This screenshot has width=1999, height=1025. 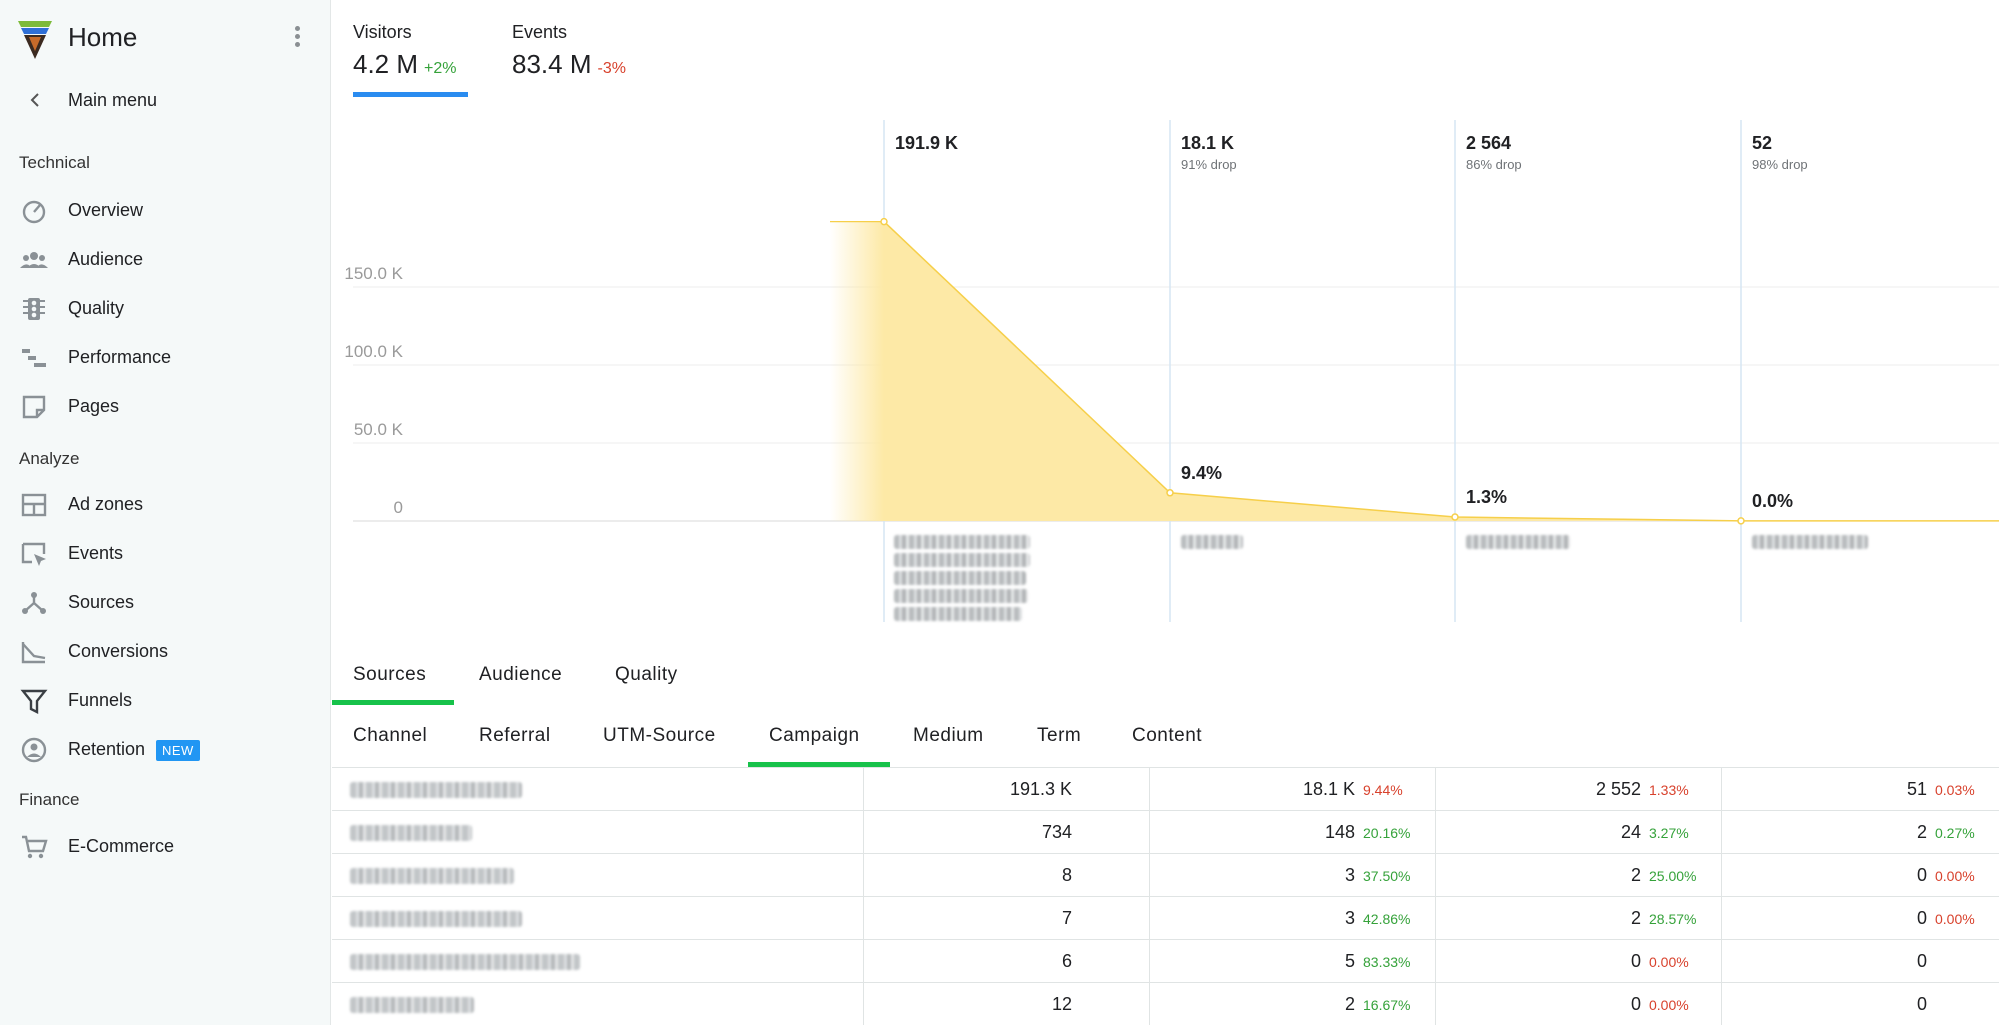 I want to click on more-options-icon, so click(x=297, y=38).